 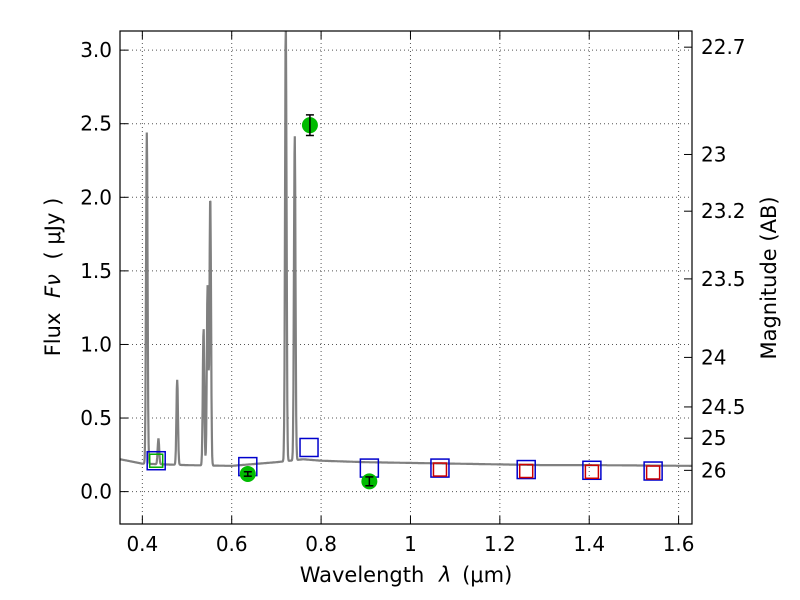 What do you see at coordinates (96, 271) in the screenshot?
I see `y-tick-label: 1.5` at bounding box center [96, 271].